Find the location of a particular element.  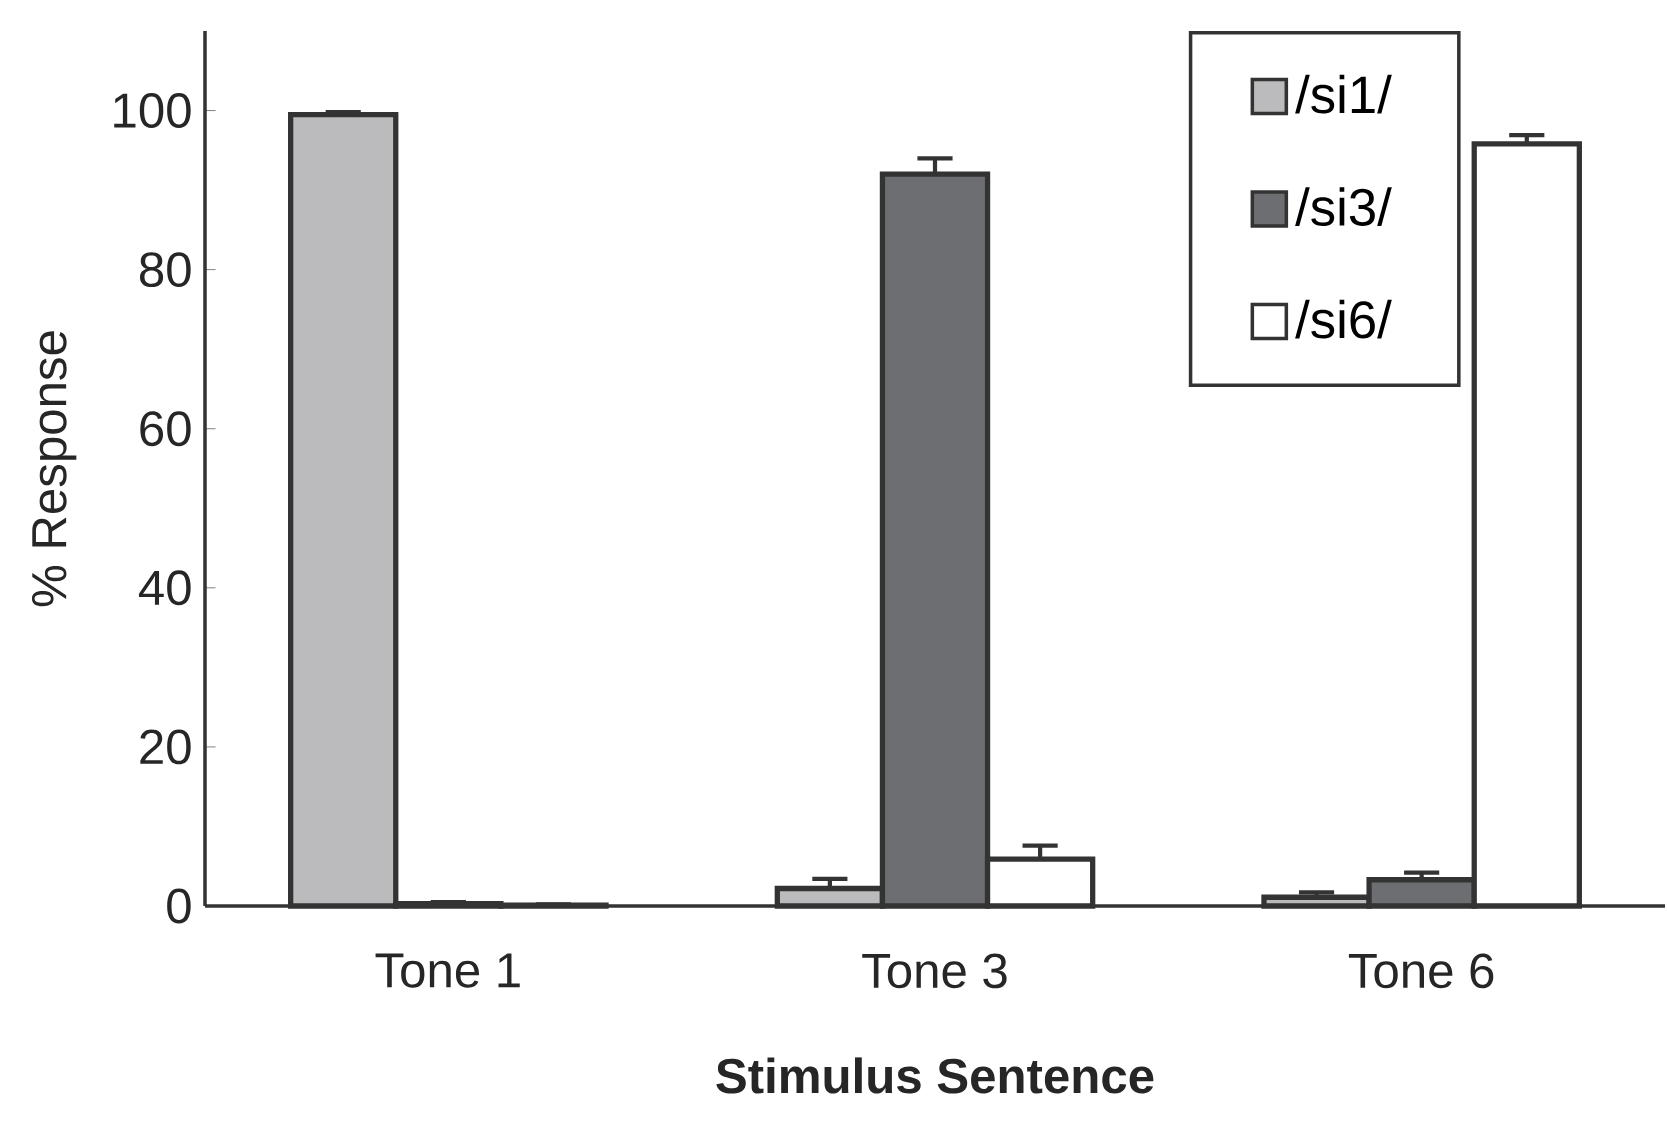

y-tick-label: 100 is located at coordinates (152, 110).